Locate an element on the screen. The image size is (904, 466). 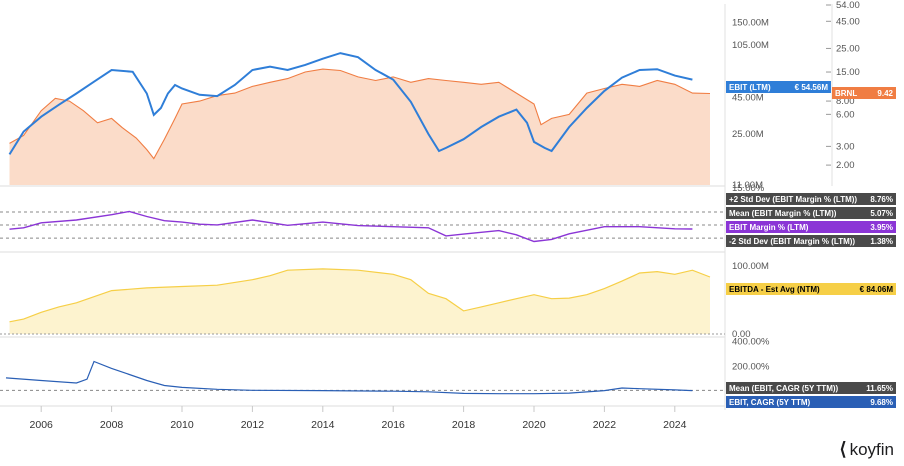
x-axis-tick: 2010 is located at coordinates (182, 425).